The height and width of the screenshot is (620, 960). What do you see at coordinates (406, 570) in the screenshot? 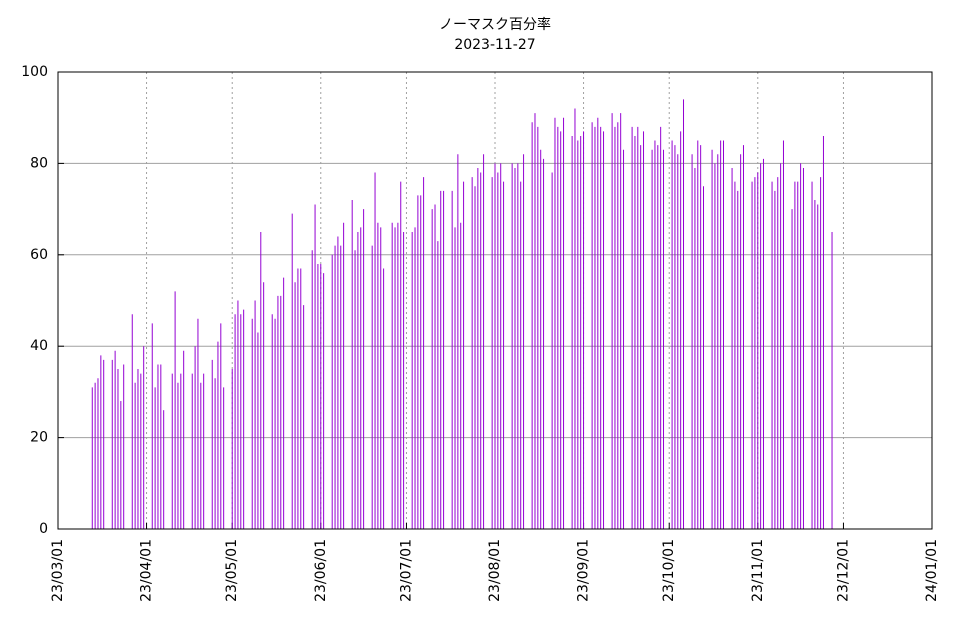
I see `x-tick-label: 23/07/01` at bounding box center [406, 570].